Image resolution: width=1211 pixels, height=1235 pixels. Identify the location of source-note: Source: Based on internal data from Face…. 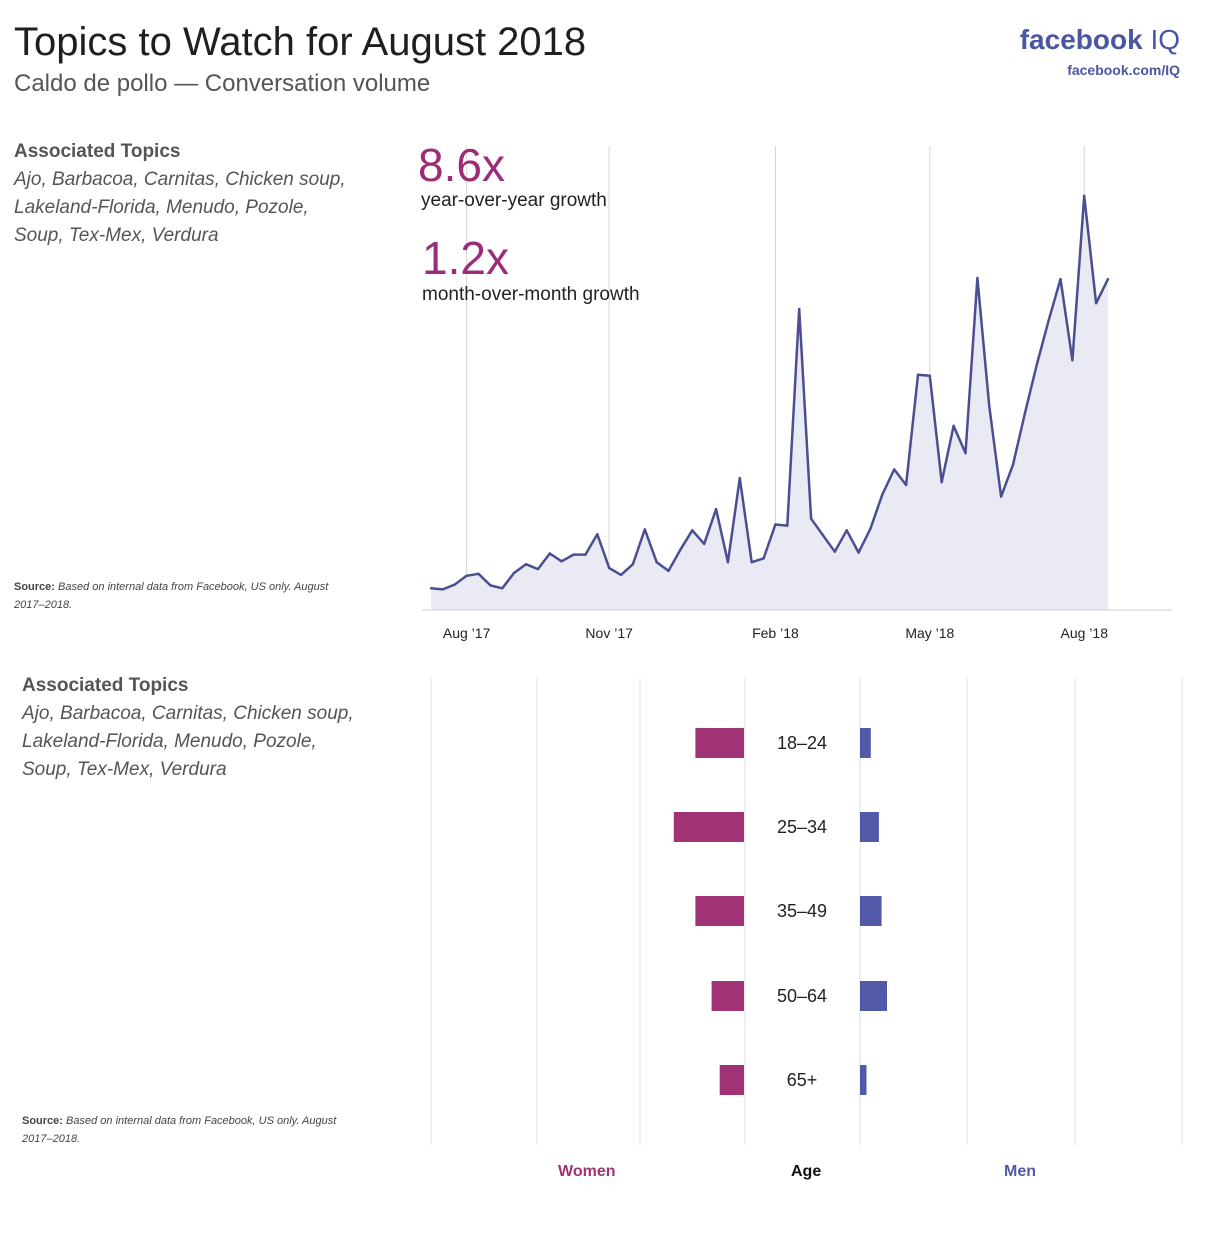
(174, 596).